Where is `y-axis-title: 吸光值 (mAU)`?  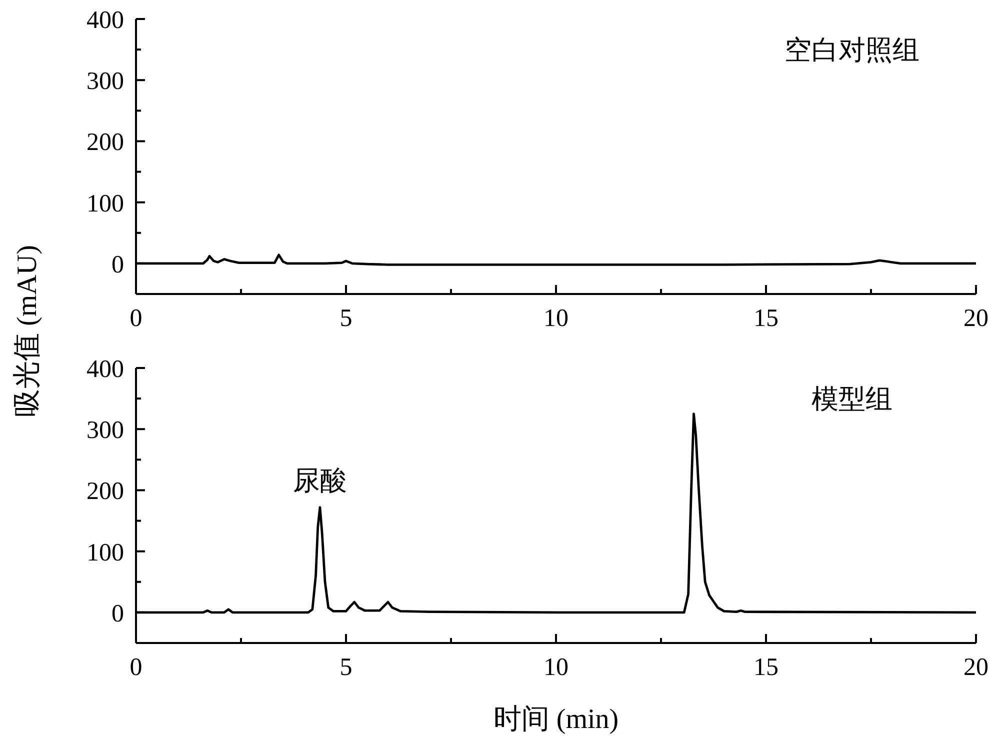
y-axis-title: 吸光值 (mAU) is located at coordinates (27, 331).